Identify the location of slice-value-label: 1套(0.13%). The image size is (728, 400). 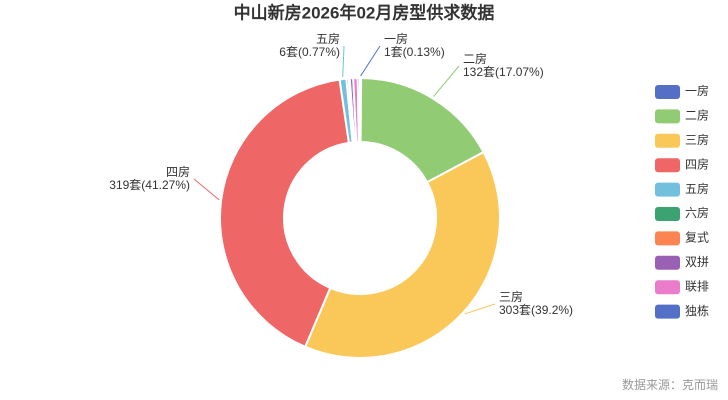
(414, 52).